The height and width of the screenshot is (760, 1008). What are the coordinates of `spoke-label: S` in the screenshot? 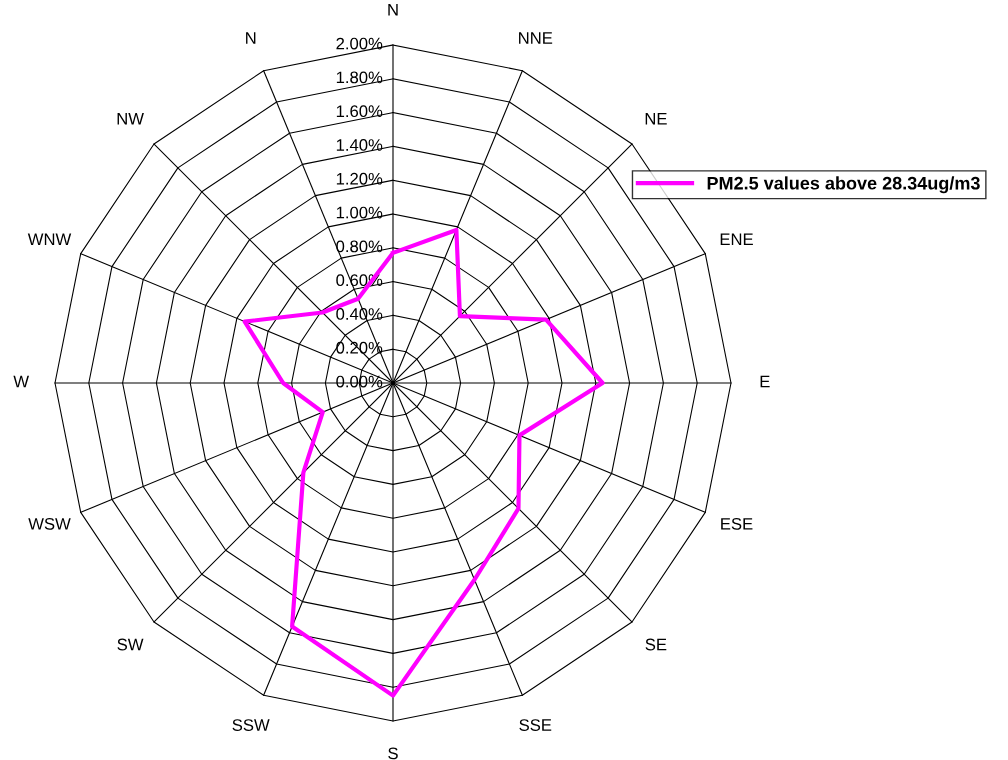 It's located at (393, 753).